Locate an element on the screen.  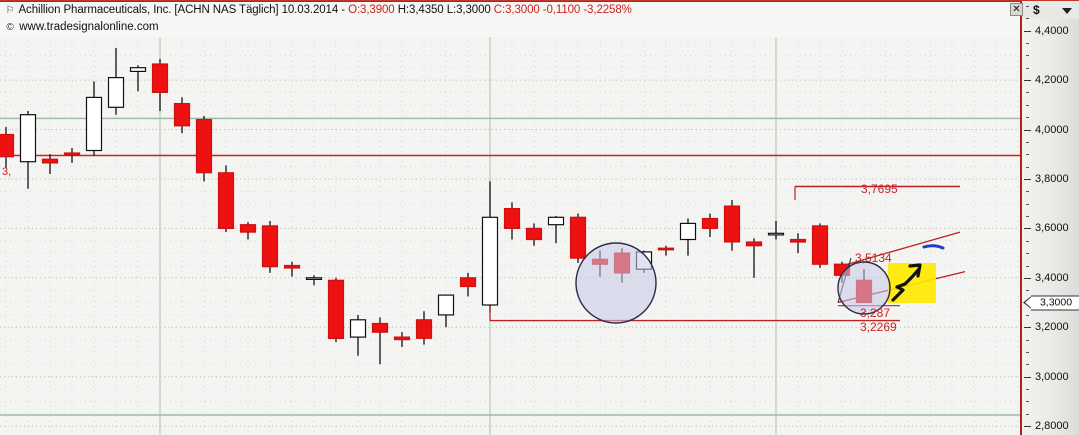
wedge-upper-trendline is located at coordinates (902, 248).